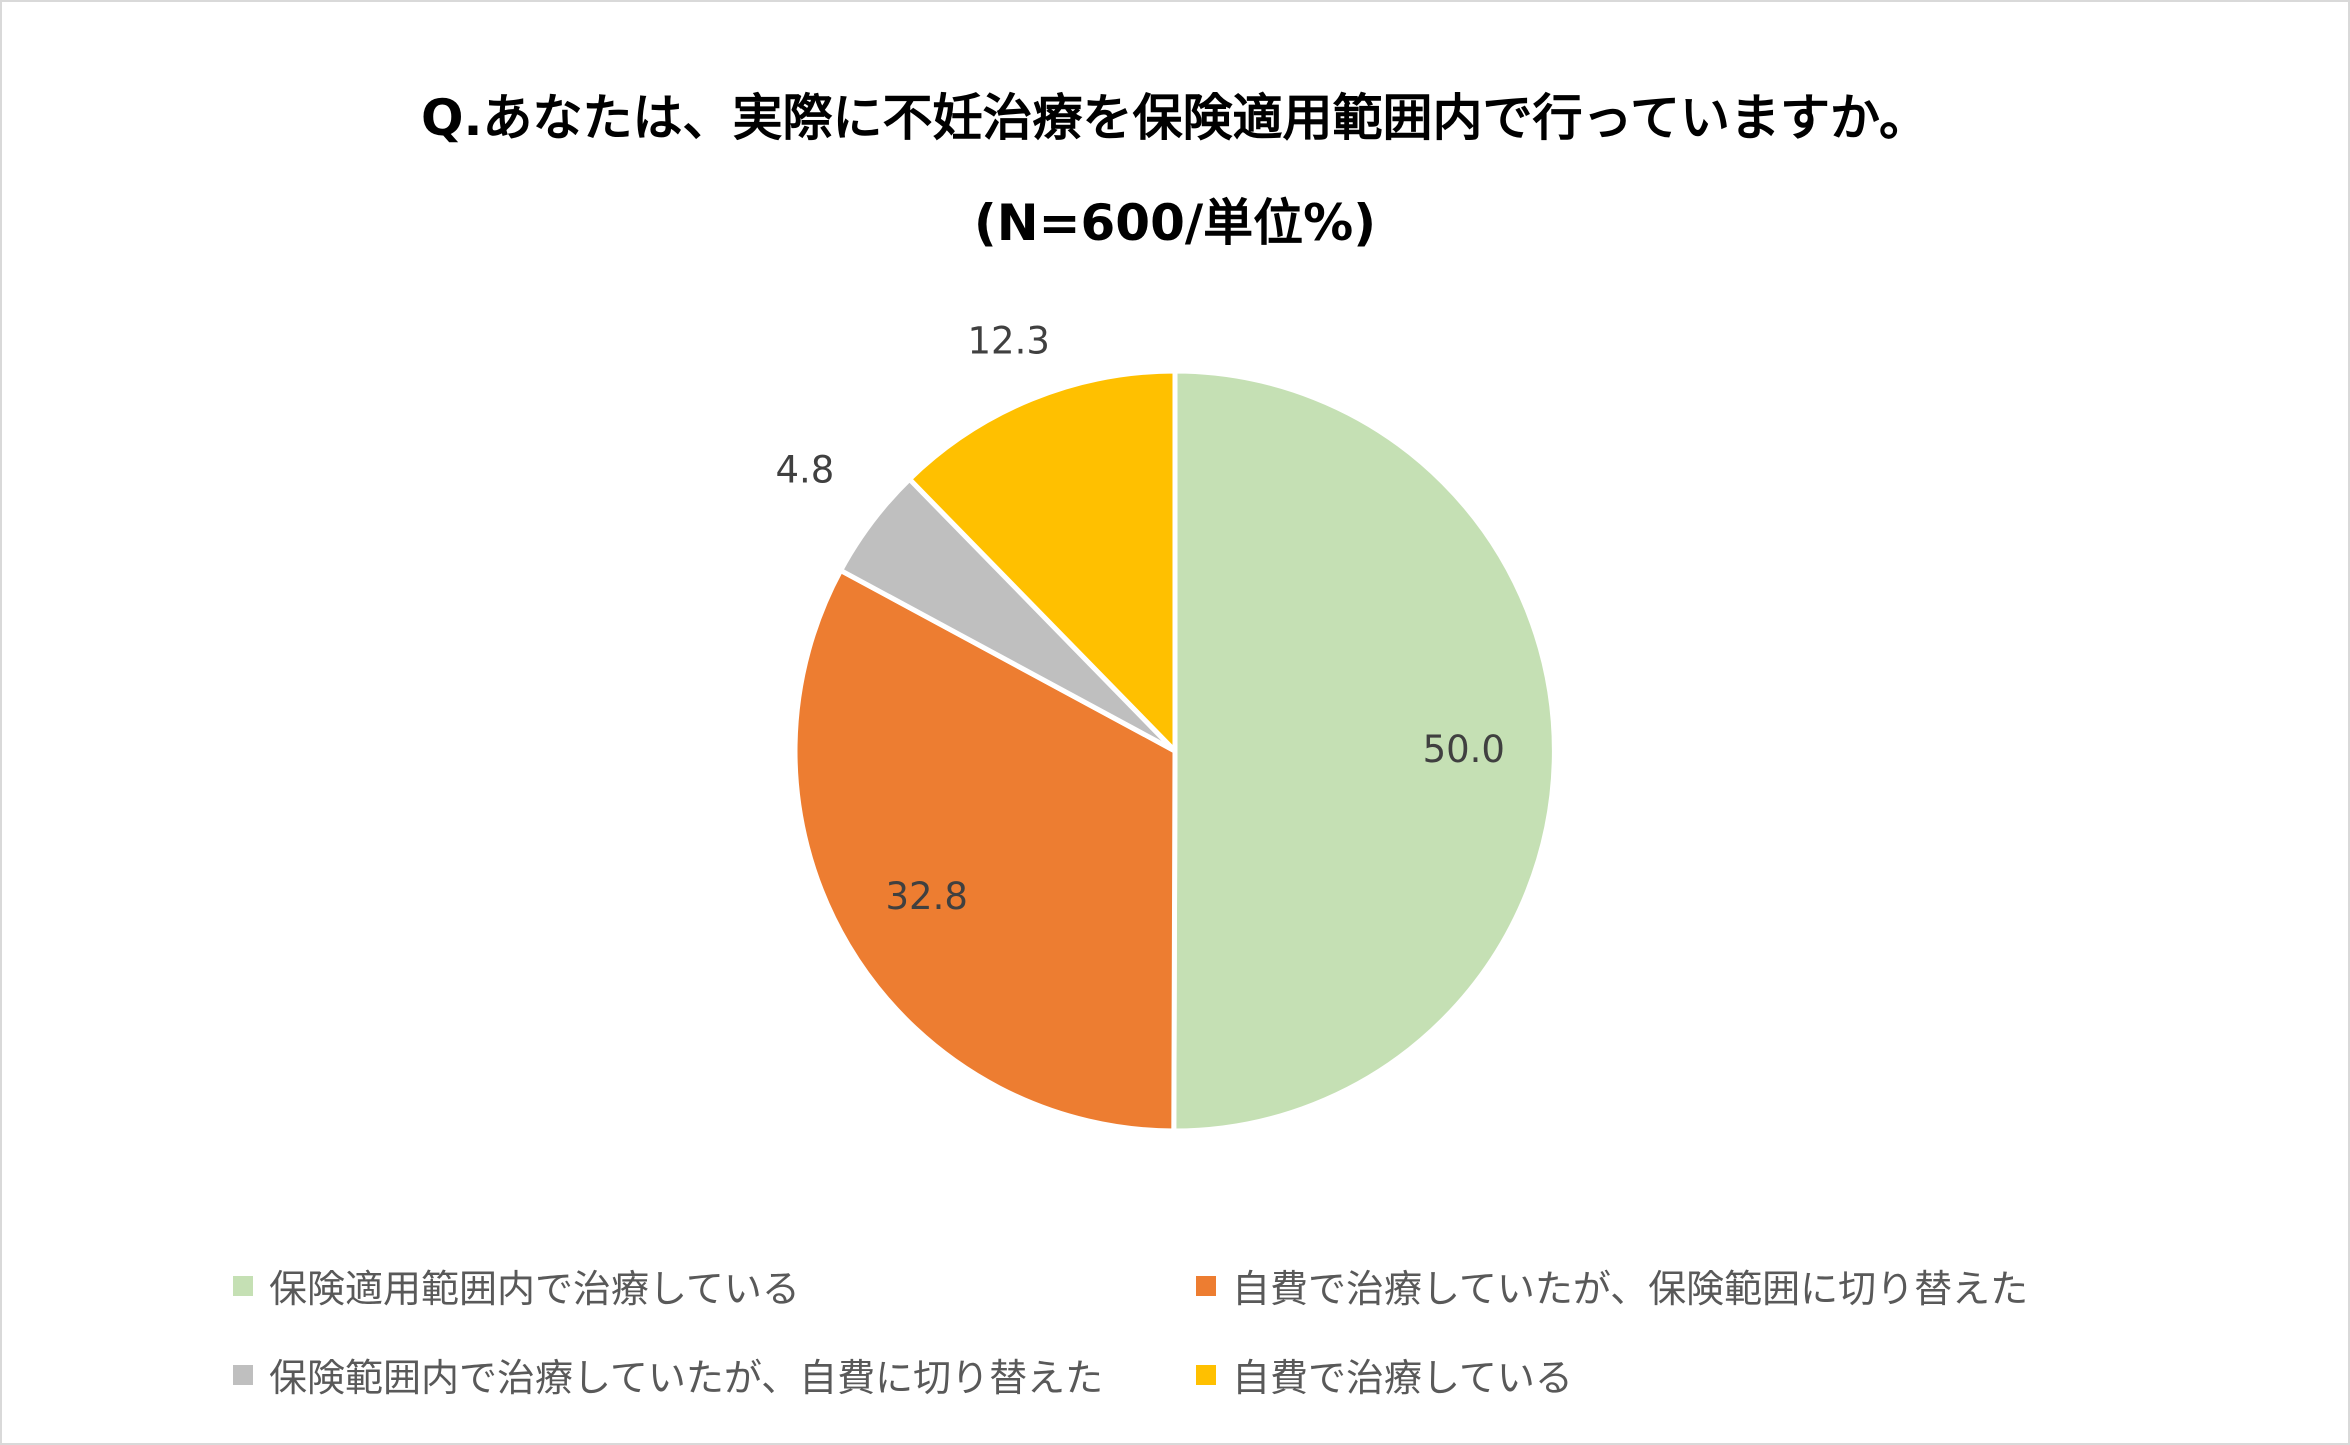  What do you see at coordinates (1402, 1378) in the screenshot?
I see `legend-label: 自費で治療している` at bounding box center [1402, 1378].